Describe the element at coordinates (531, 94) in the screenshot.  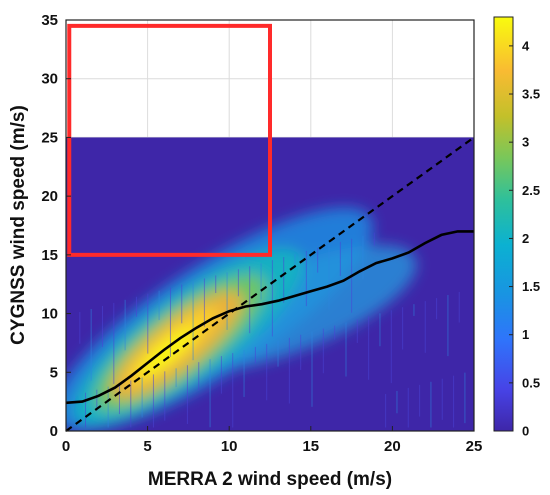
I see `colorbar-tick-label: 3.5` at that location.